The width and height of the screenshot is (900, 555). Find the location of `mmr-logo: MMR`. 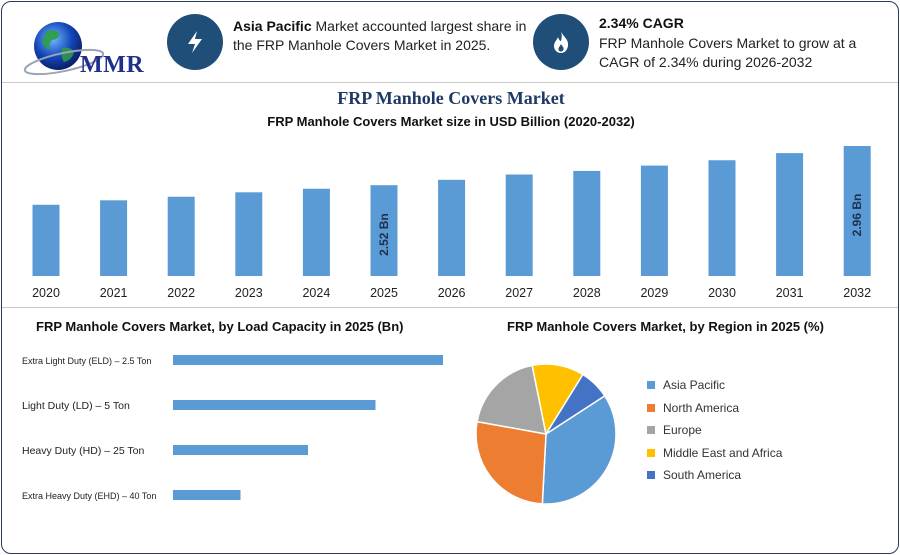

mmr-logo: MMR is located at coordinates (82, 46).